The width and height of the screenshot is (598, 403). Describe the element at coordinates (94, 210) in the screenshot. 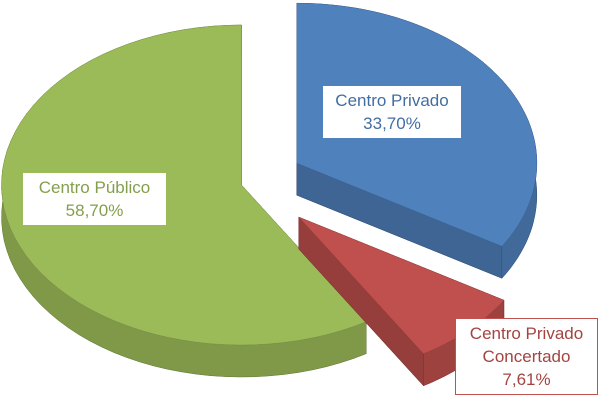

I see `label-value: 58,70%` at that location.